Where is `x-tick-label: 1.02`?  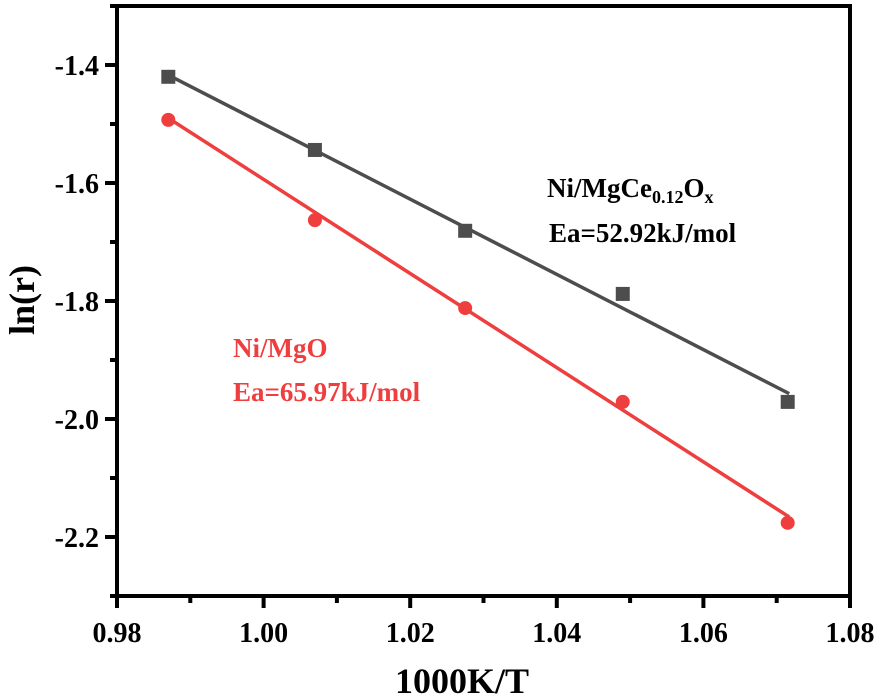
x-tick-label: 1.02 is located at coordinates (410, 633).